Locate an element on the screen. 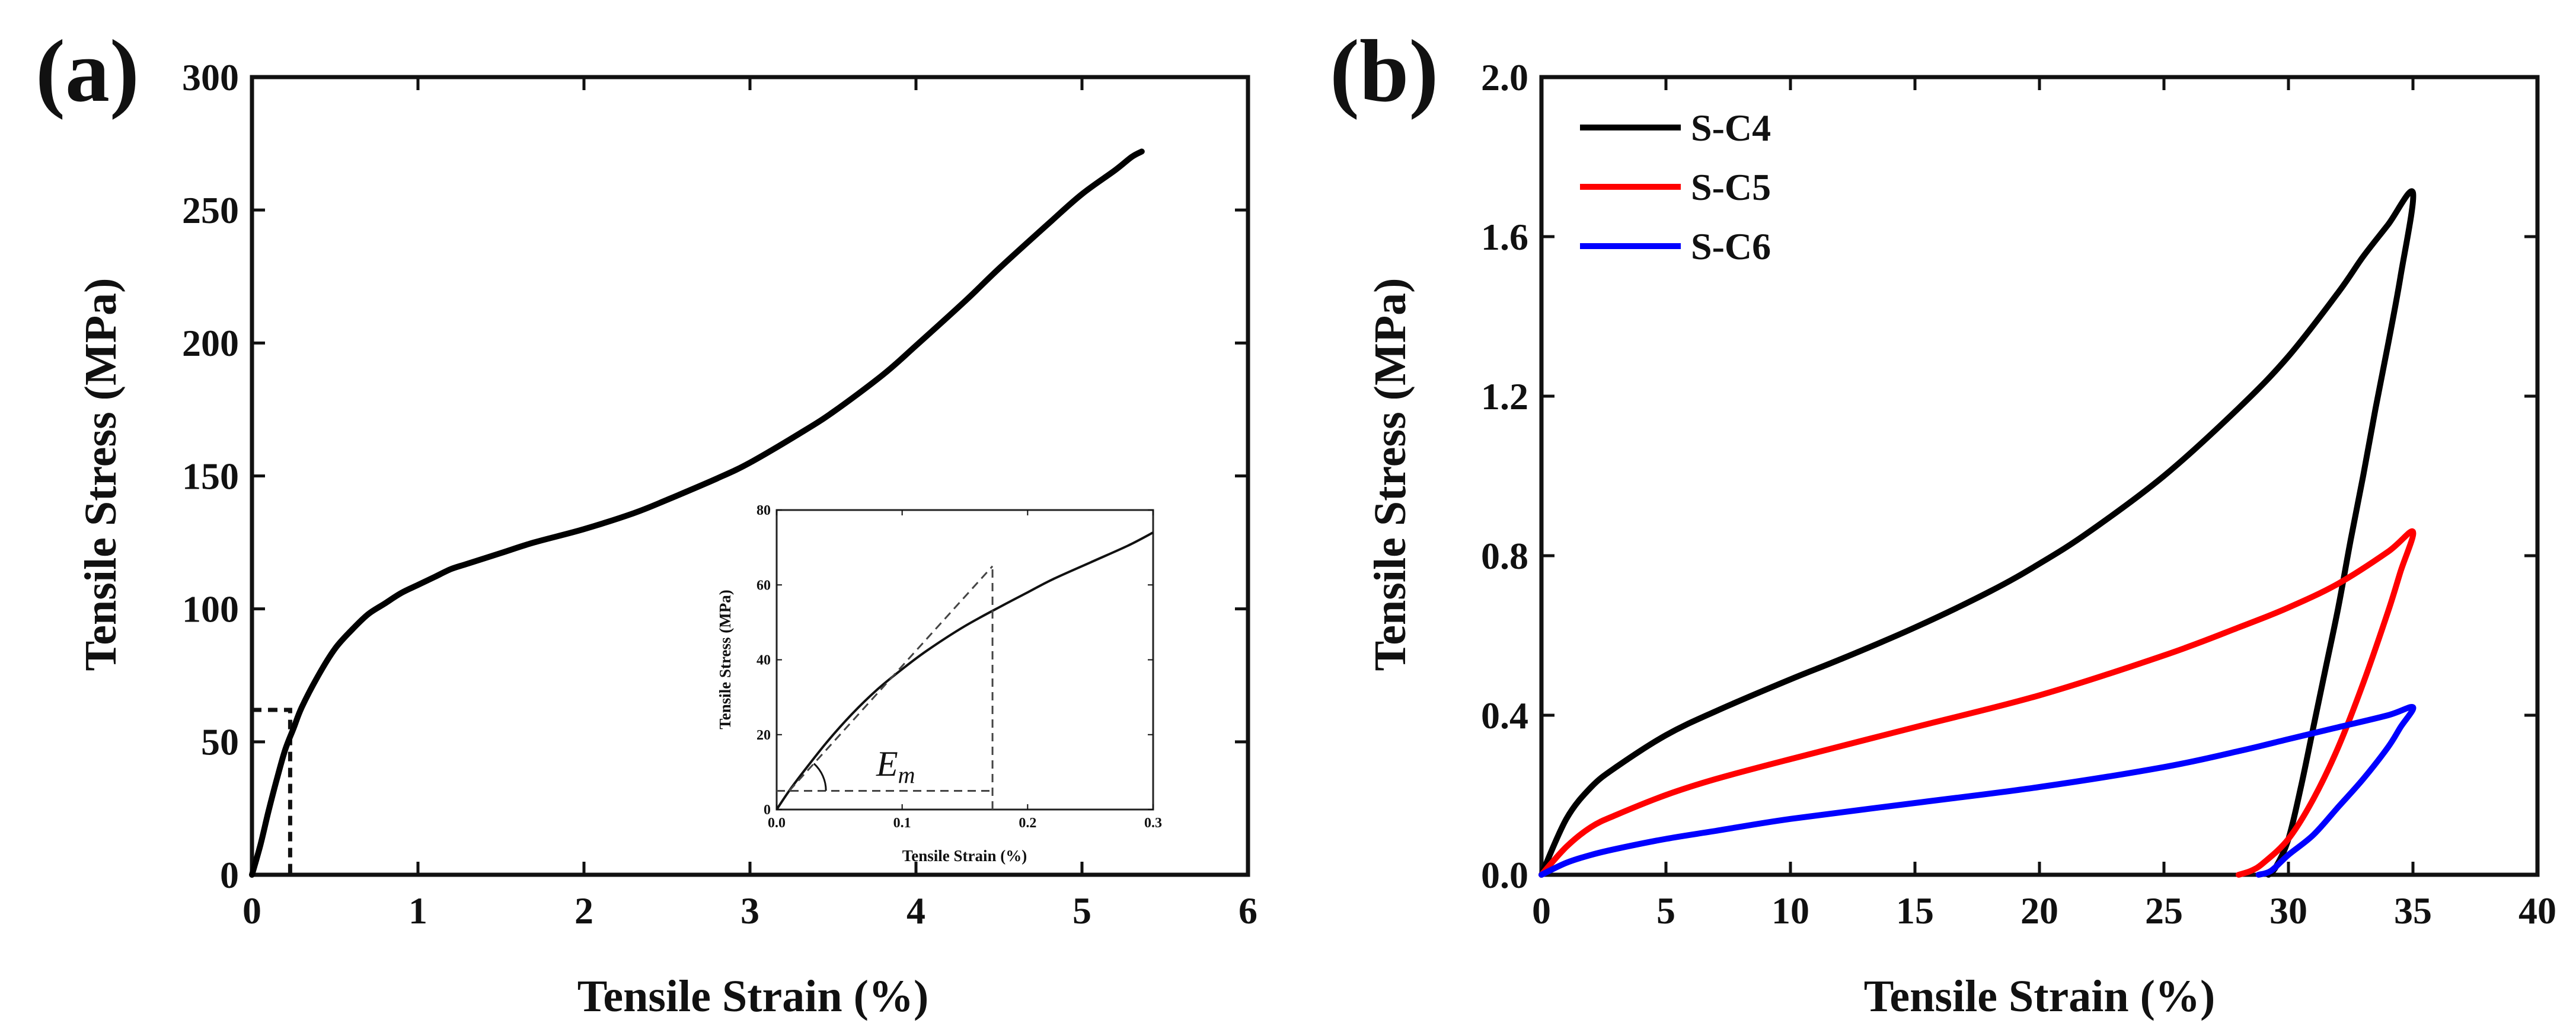 The width and height of the screenshot is (2576, 1026). panel-b-x-tick-label: 40 is located at coordinates (2537, 911).